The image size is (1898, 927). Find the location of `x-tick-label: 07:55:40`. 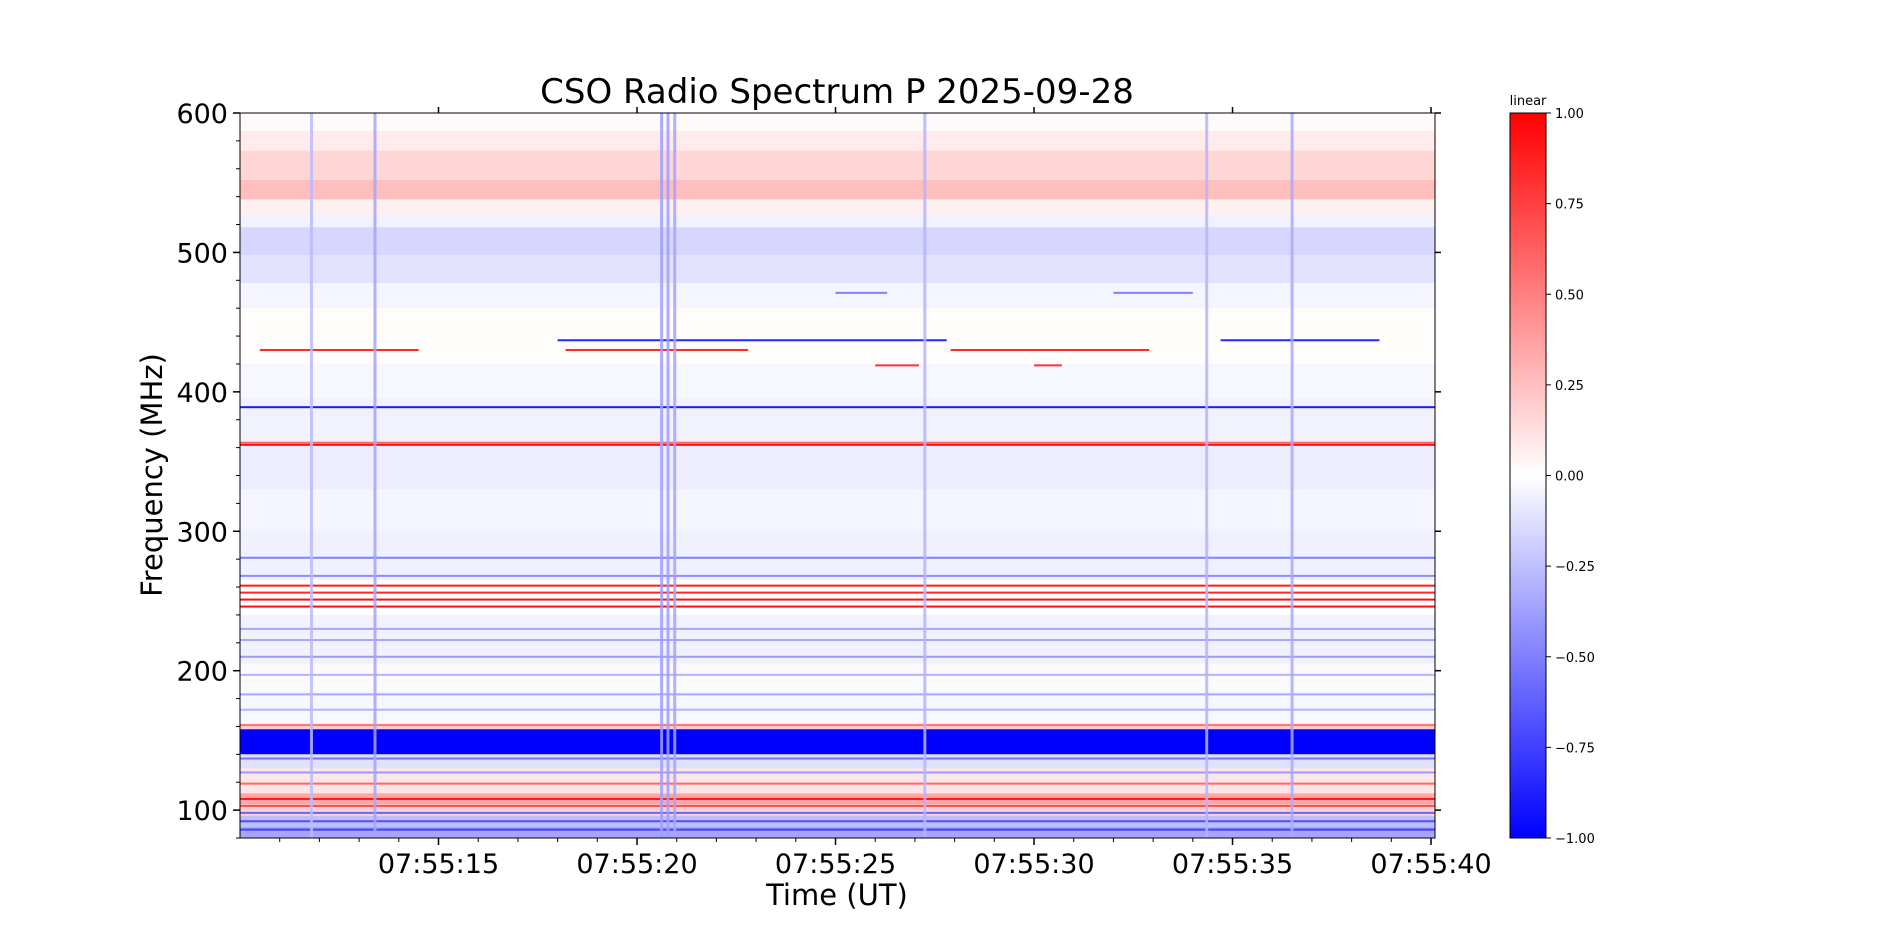

x-tick-label: 07:55:40 is located at coordinates (1430, 864).